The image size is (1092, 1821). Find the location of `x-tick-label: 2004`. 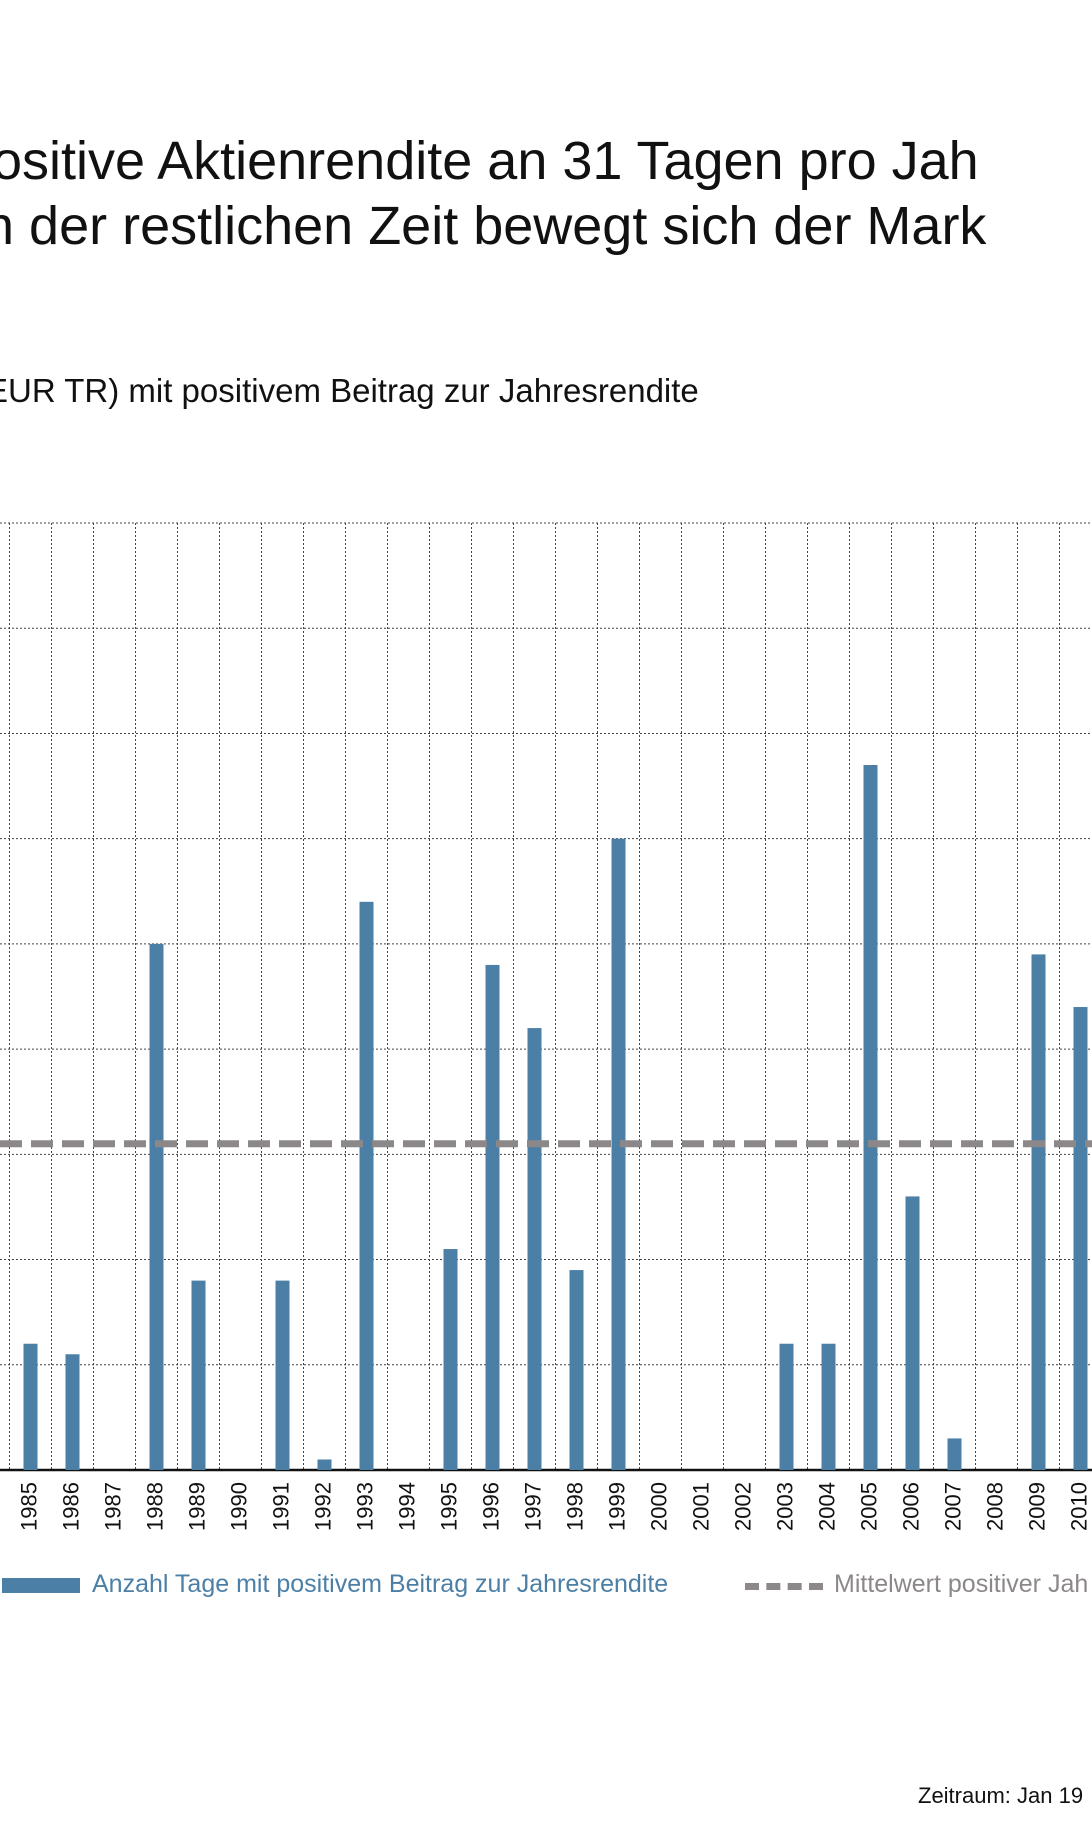

x-tick-label: 2004 is located at coordinates (826, 1506).